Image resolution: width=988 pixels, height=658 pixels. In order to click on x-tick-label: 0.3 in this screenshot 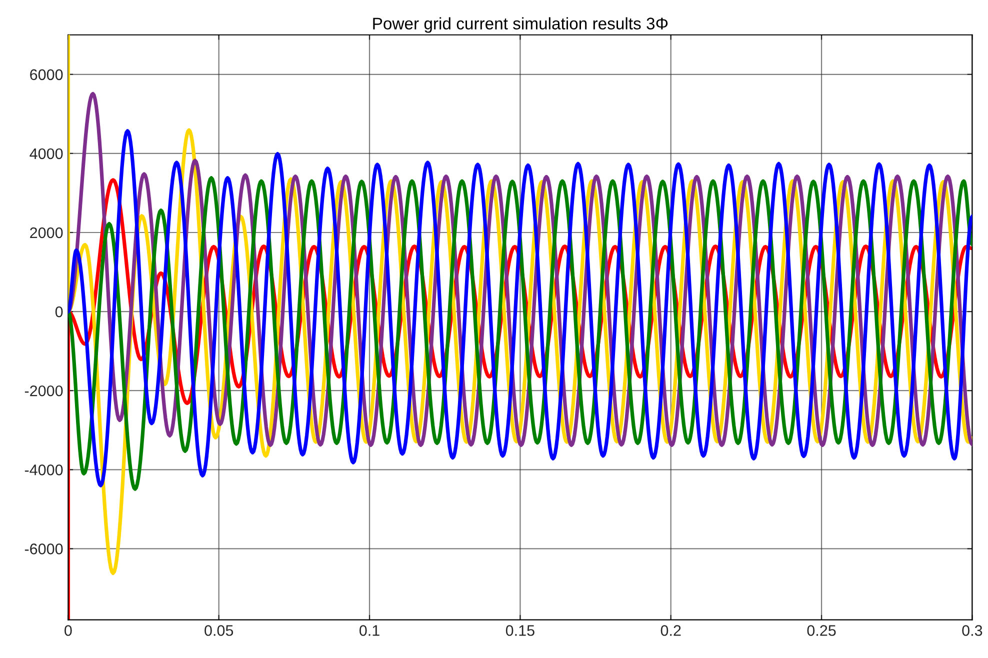, I will do `click(972, 630)`.